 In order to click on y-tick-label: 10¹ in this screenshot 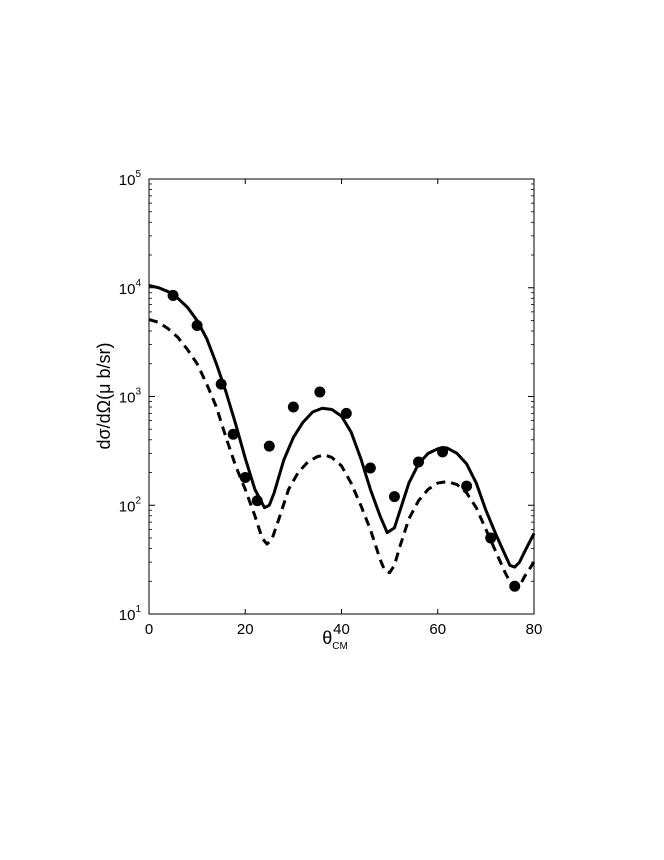, I will do `click(130, 614)`.